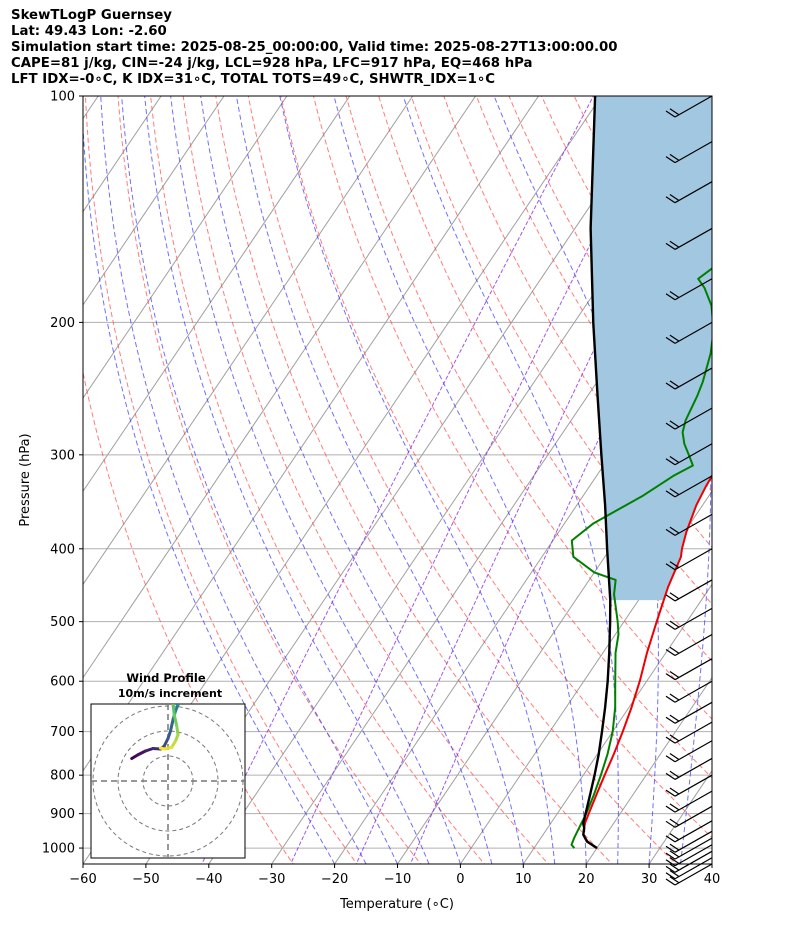  Describe the element at coordinates (162, 748) in the screenshot. I see `hodograph-segment` at that location.